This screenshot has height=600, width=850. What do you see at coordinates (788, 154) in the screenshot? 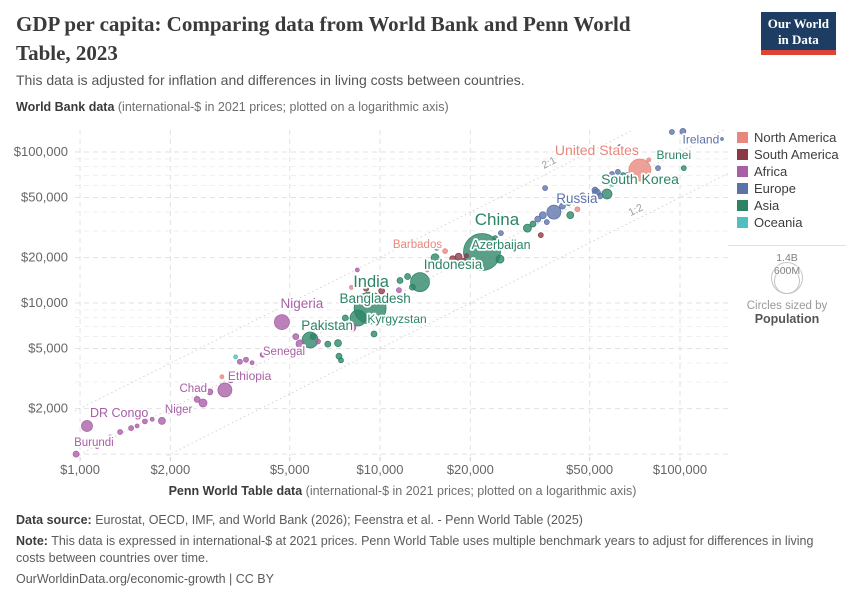
I see `legend-item-south_america: South America` at bounding box center [788, 154].